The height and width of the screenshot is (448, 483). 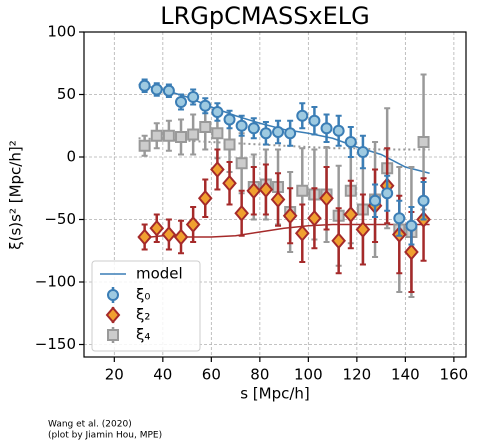 What do you see at coordinates (55, 282) in the screenshot?
I see `y-tick-label: −100` at bounding box center [55, 282].